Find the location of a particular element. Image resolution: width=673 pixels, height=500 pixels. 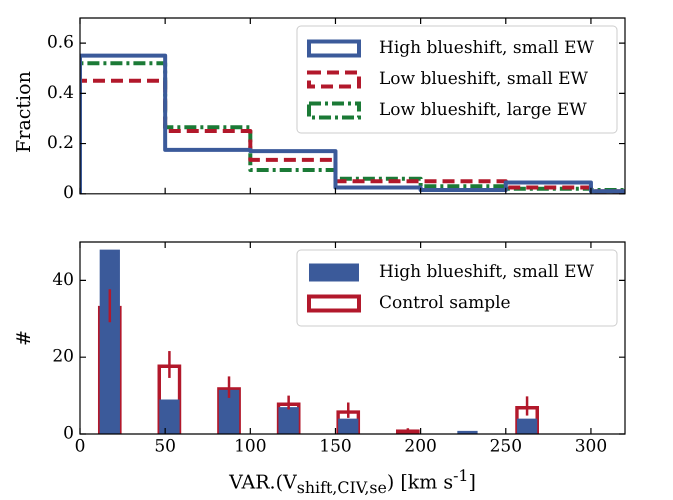

x-tick-label: 250 is located at coordinates (506, 446).